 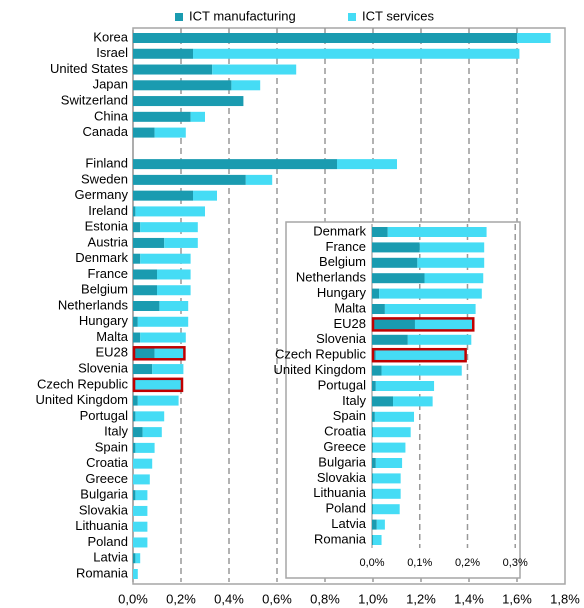 What do you see at coordinates (112, 52) in the screenshot?
I see `y-tick-label: Israel` at bounding box center [112, 52].